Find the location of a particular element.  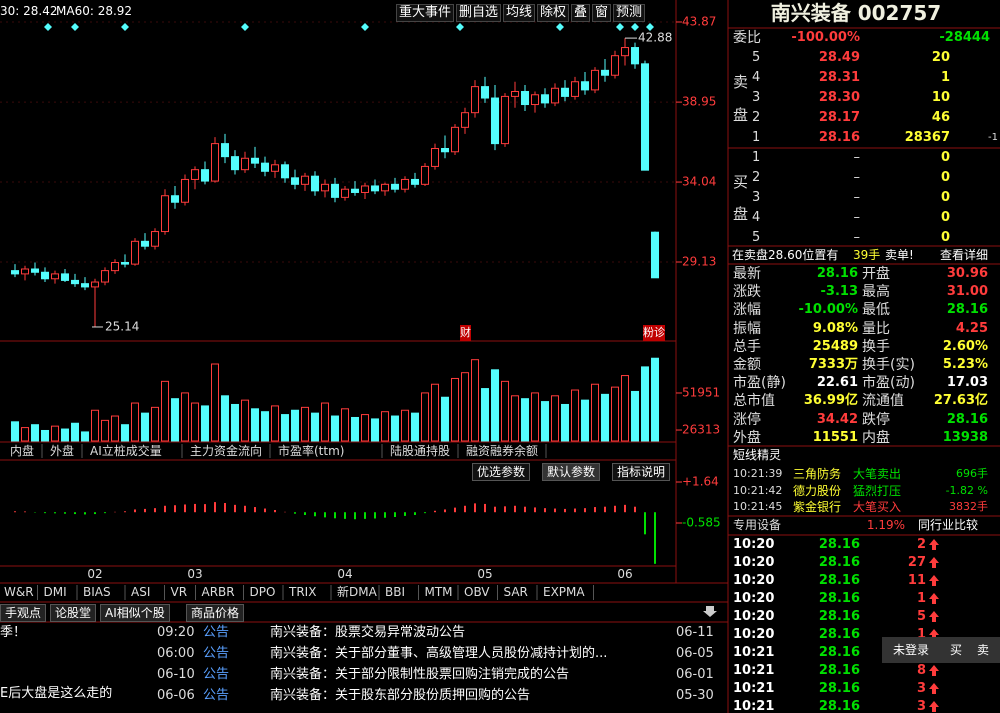

news-title: 南兴装备：关于股东部分股份质押回购的公告 is located at coordinates (400, 695).